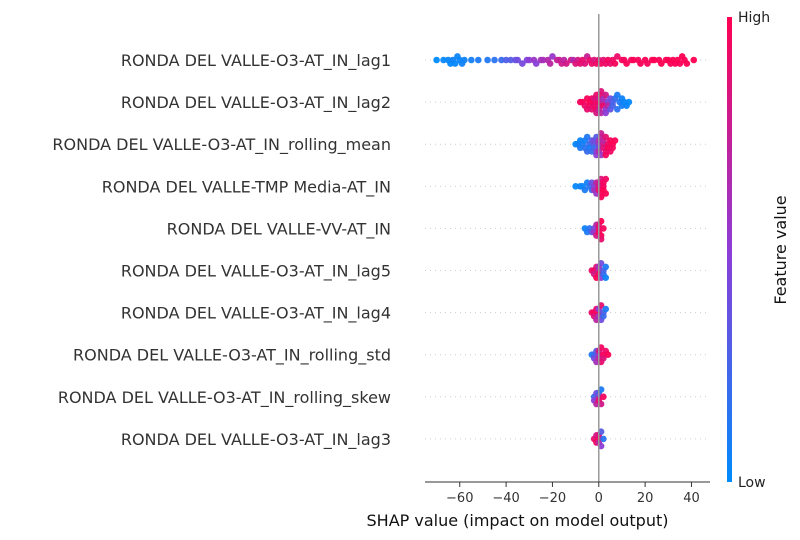 The image size is (800, 540). Describe the element at coordinates (505, 498) in the screenshot. I see `x-tick-label: −40` at that location.